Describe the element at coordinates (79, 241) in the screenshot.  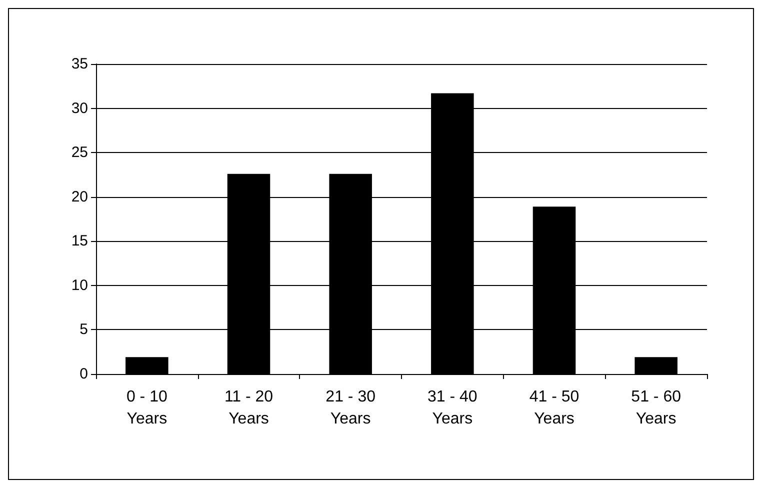
I see `y-tick-label: 15` at that location.